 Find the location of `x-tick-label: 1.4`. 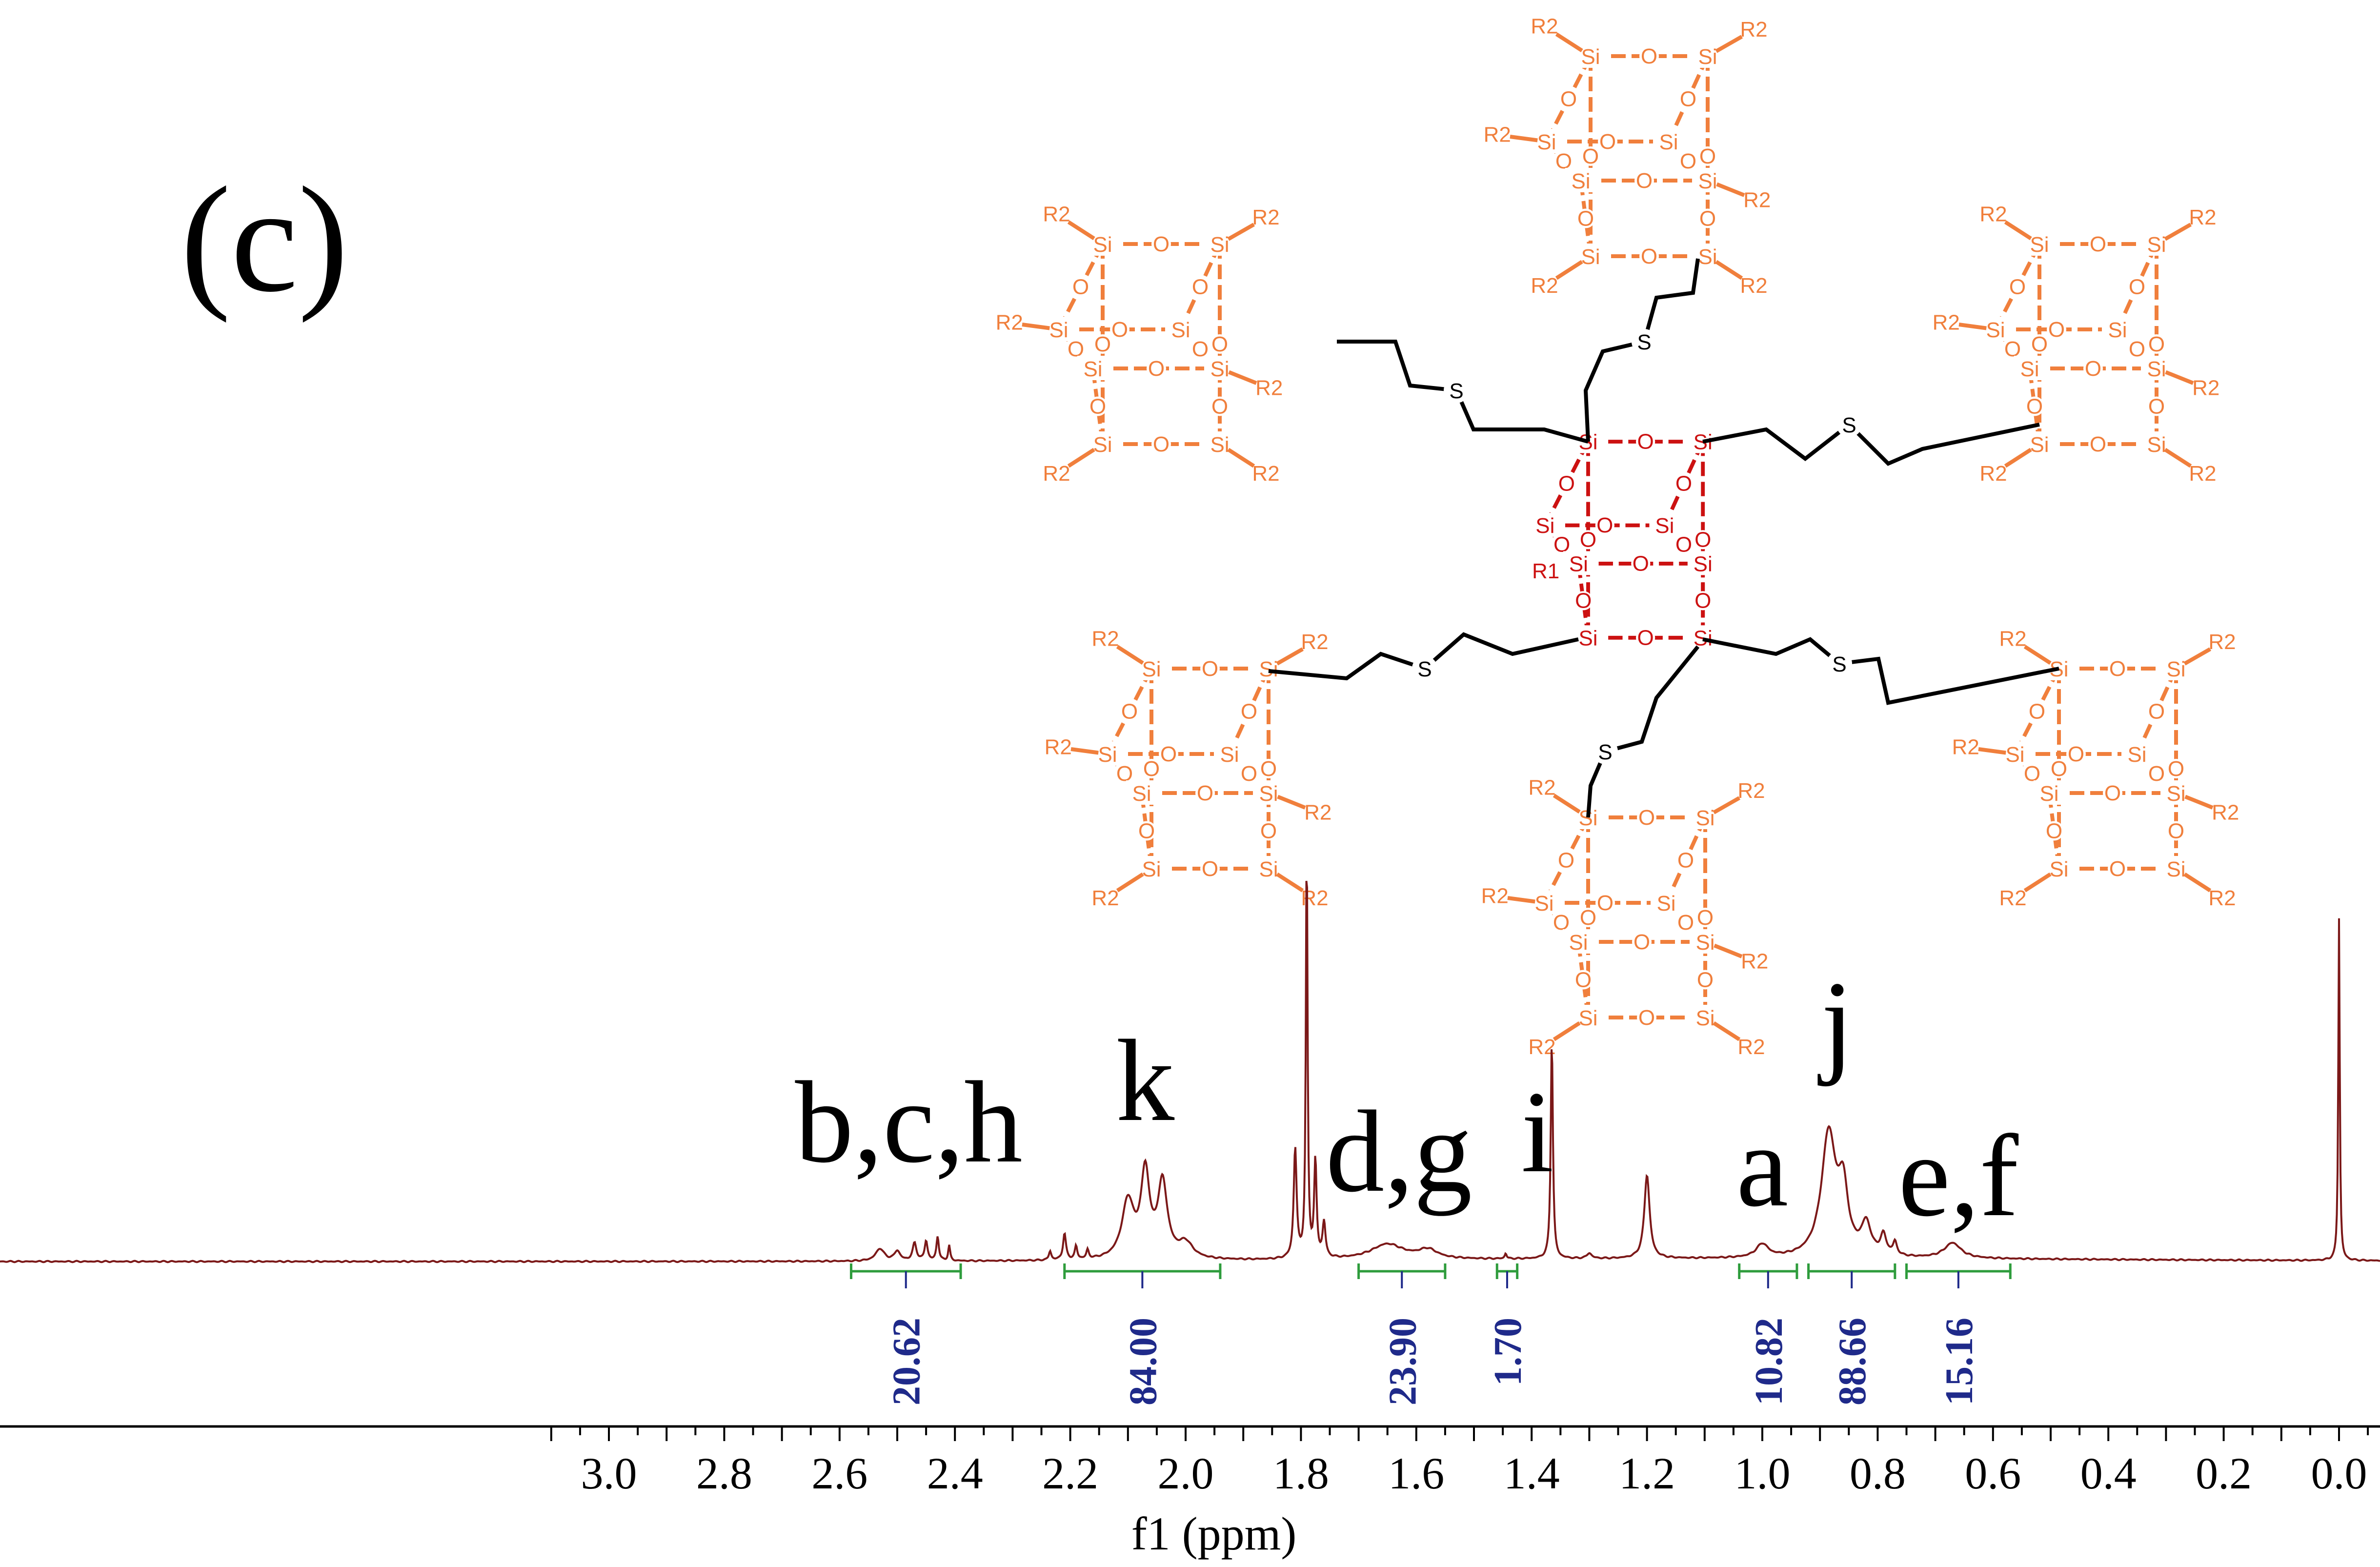

x-tick-label: 1.4 is located at coordinates (1532, 1473).